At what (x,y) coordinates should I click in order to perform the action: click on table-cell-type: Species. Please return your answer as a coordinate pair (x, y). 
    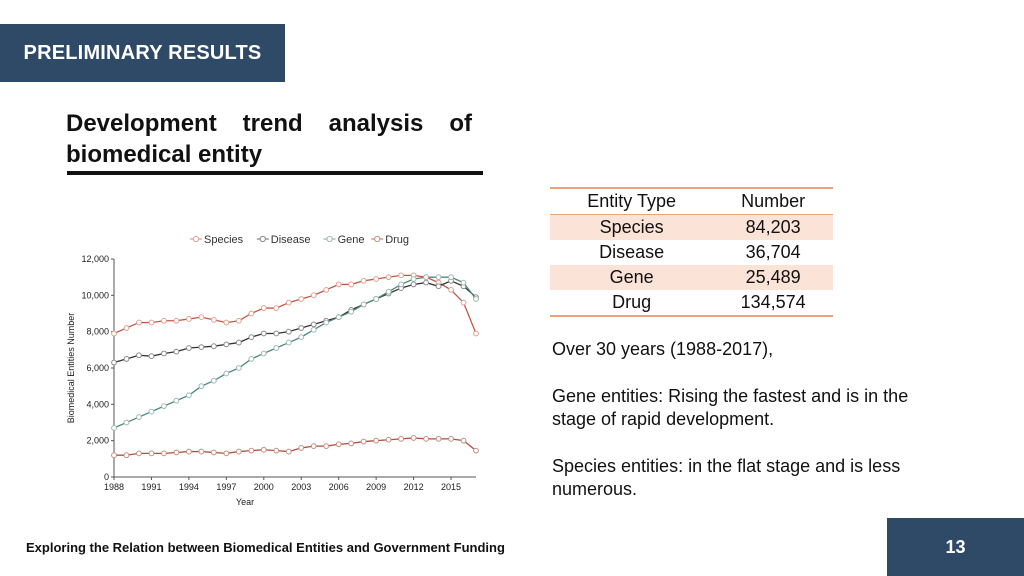
    Looking at the image, I should click on (631, 227).